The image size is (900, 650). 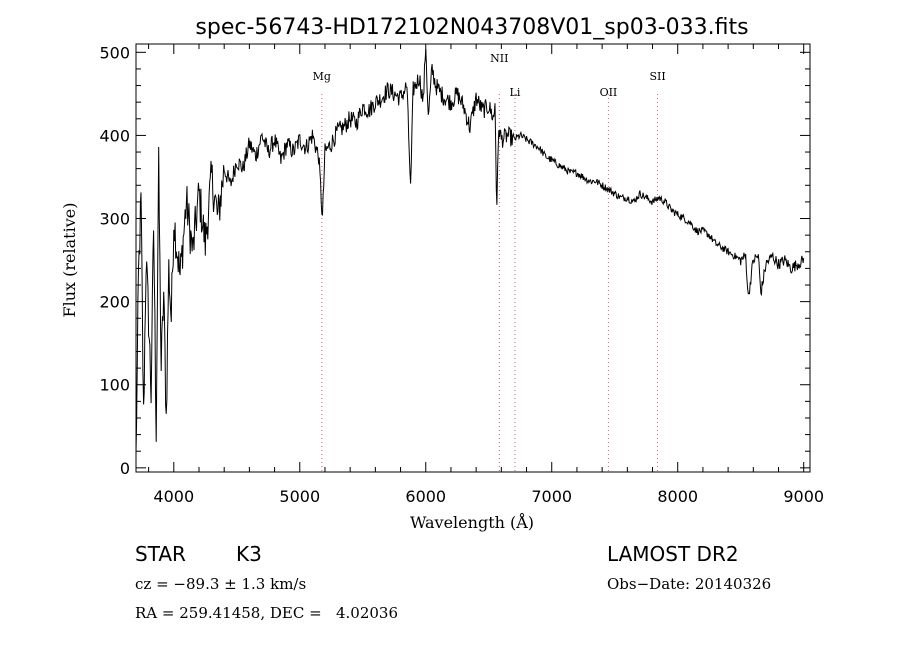 I want to click on line-label-li: Li, so click(x=515, y=92).